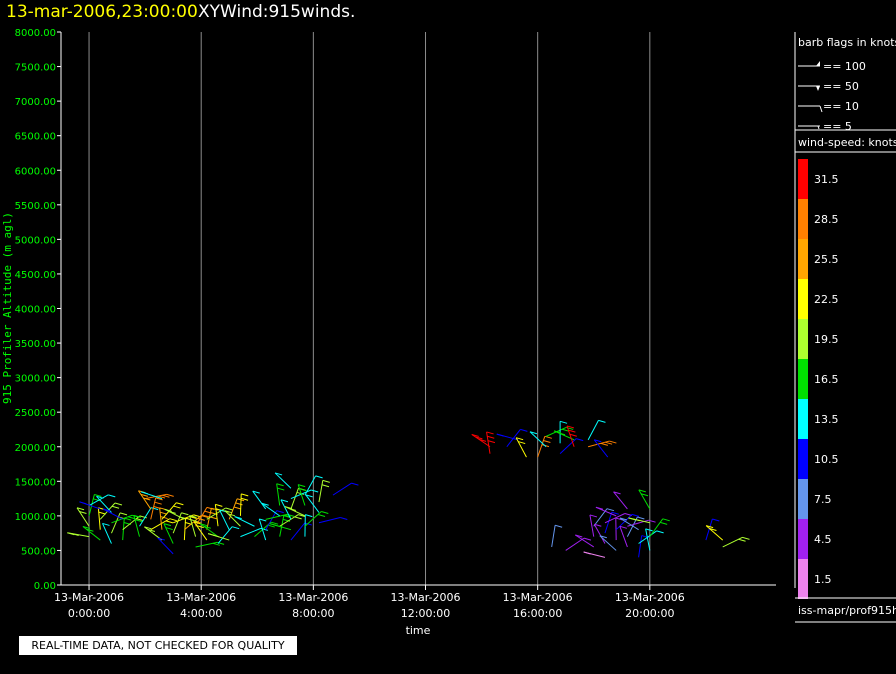 This screenshot has width=896, height=674. Describe the element at coordinates (35, 102) in the screenshot. I see `y-tick-label: 7000.00` at that location.